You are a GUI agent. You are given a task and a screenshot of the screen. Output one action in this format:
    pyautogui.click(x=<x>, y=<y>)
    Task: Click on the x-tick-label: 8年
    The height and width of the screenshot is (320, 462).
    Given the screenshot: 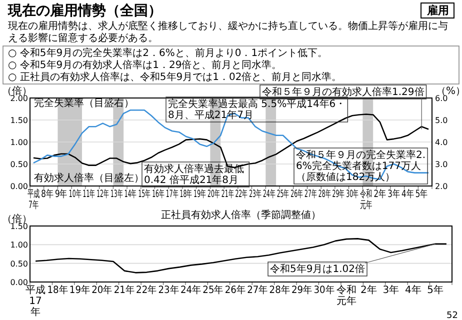 What is the action you would take?
    pyautogui.click(x=47, y=194)
    